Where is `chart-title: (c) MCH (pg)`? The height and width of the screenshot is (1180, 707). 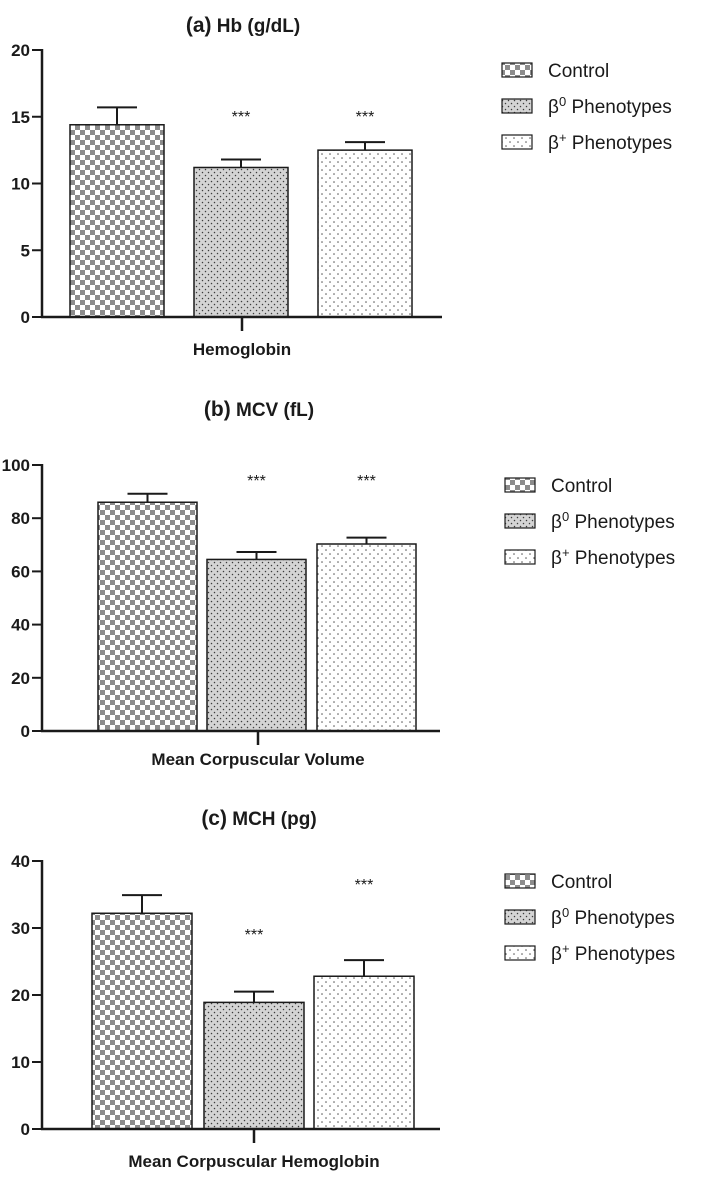
chart-title: (c) MCH (pg) is located at coordinates (258, 818).